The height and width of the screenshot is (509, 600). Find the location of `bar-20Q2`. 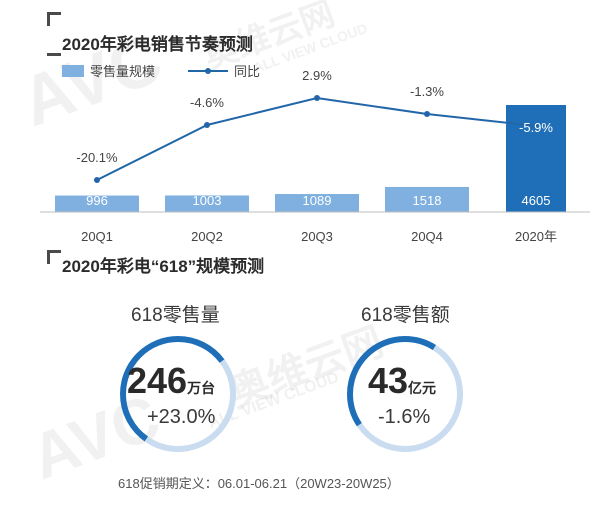

bar-20Q2 is located at coordinates (207, 203).